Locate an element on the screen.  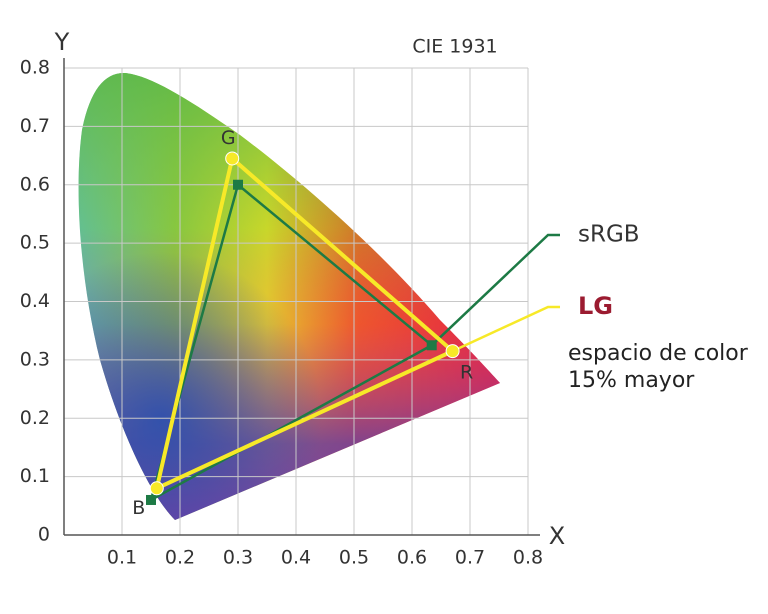
annotation: espacio de color is located at coordinates (658, 353).